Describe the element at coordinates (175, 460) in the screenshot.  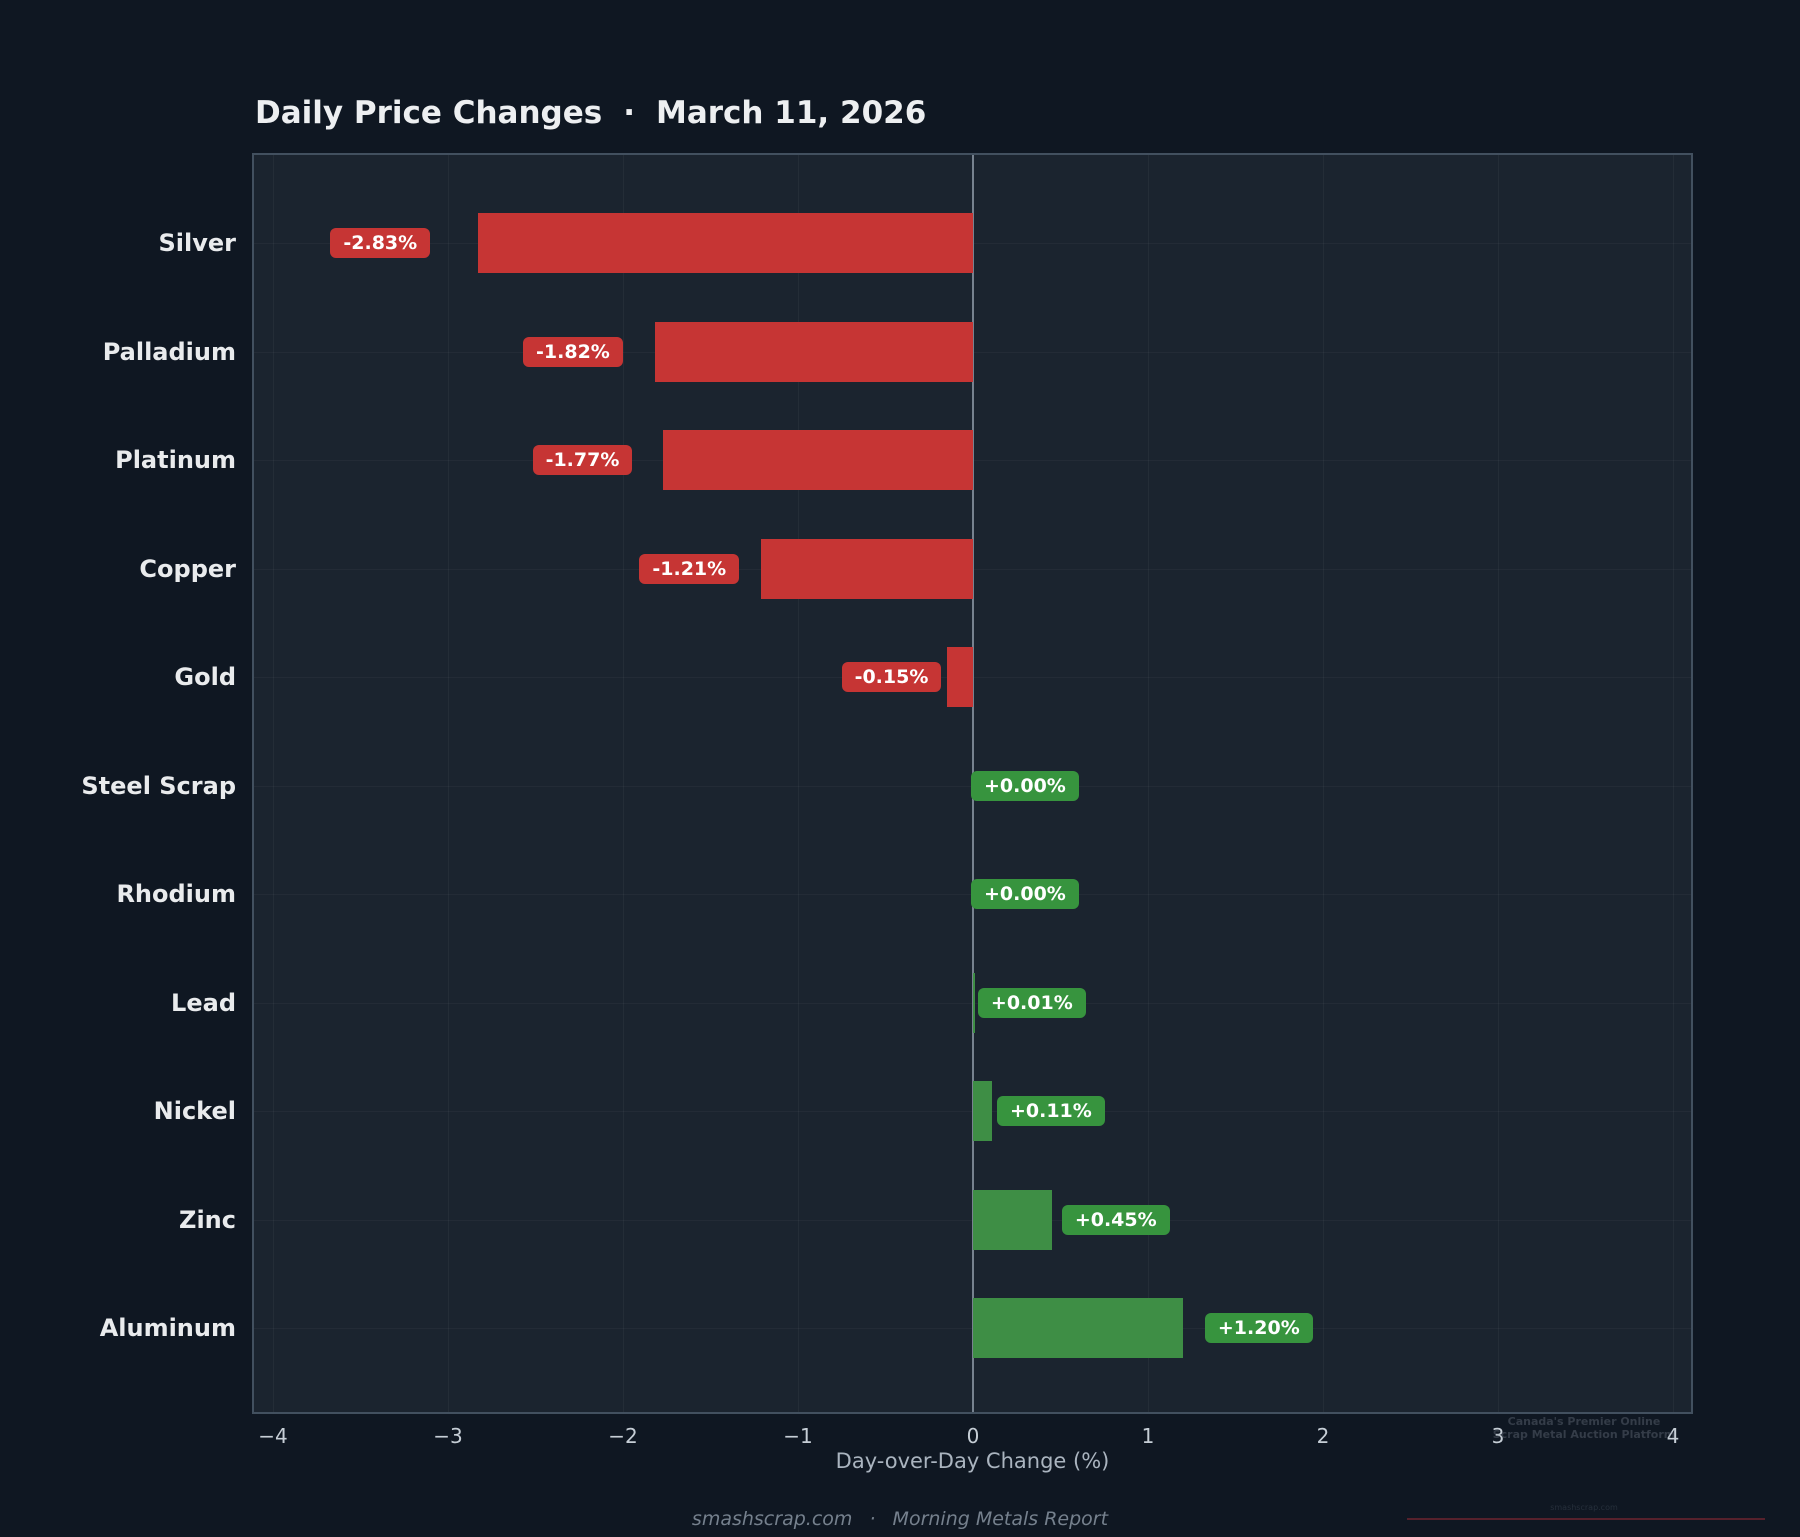
I see `category-label-platinum: Platinum` at that location.